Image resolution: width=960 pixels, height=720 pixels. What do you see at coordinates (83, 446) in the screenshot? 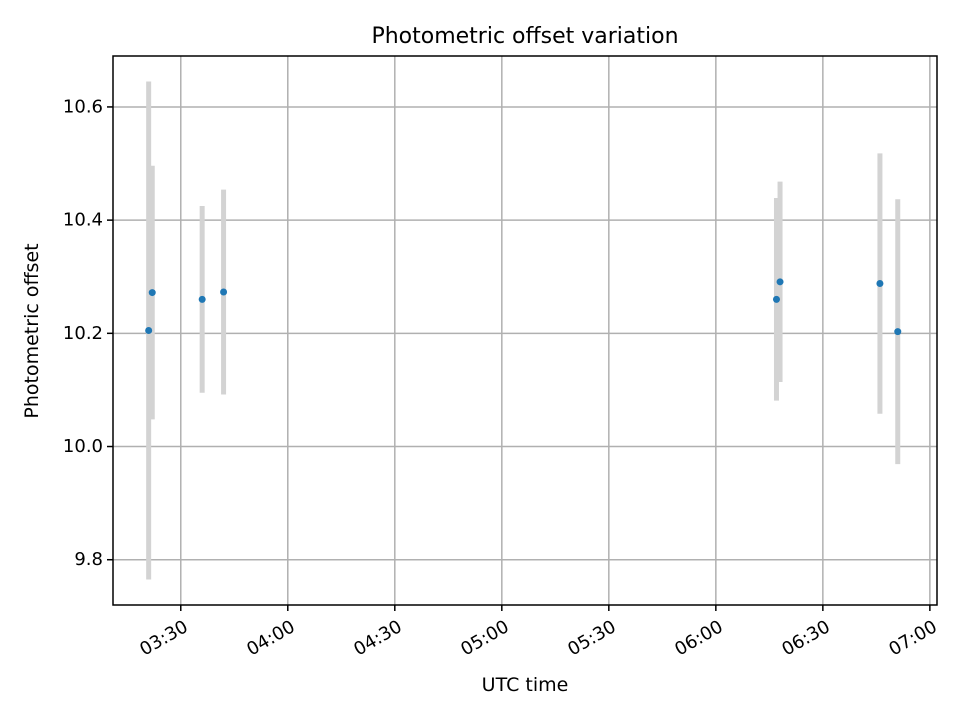
I see `y-tick-label: 10.0` at bounding box center [83, 446].